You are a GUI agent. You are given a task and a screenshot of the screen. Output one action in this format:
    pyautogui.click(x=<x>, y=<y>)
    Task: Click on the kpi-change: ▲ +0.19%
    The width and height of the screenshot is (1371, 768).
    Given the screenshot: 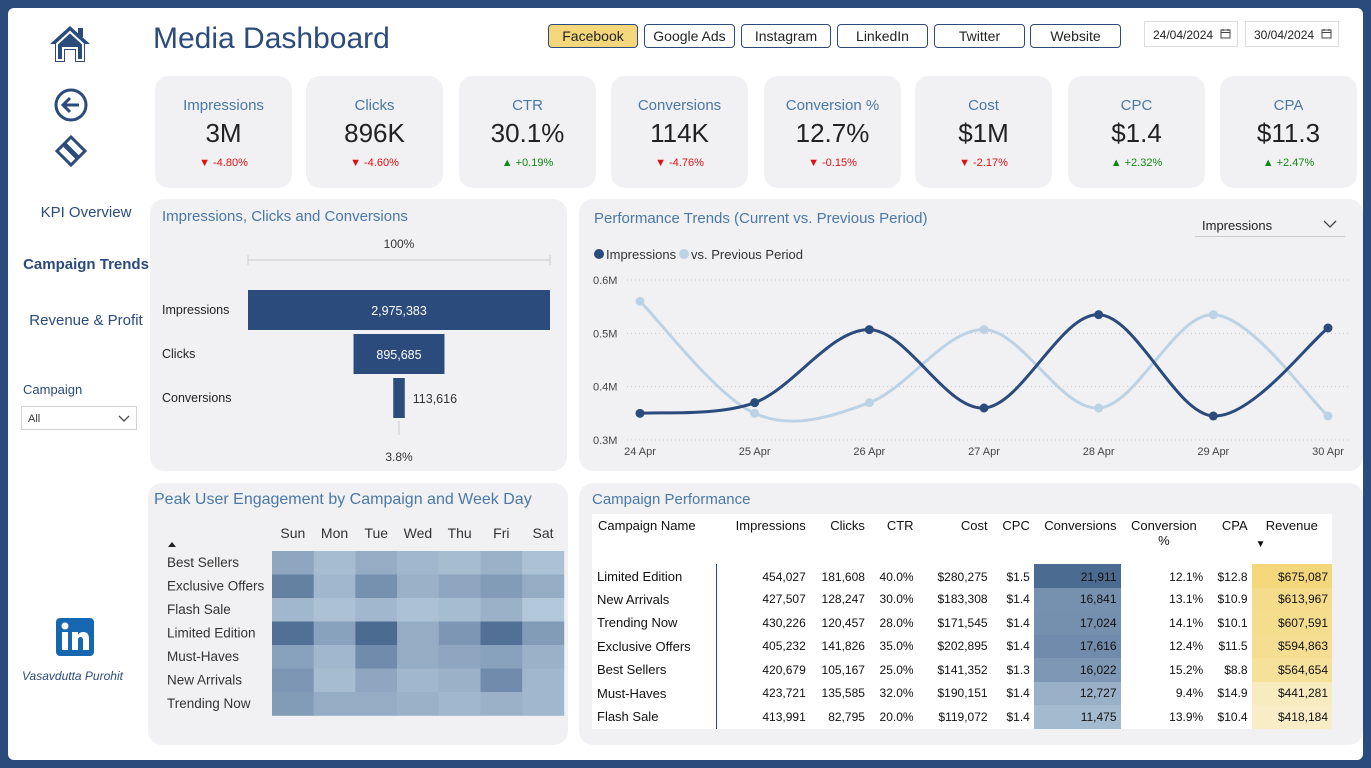 What is the action you would take?
    pyautogui.click(x=527, y=163)
    